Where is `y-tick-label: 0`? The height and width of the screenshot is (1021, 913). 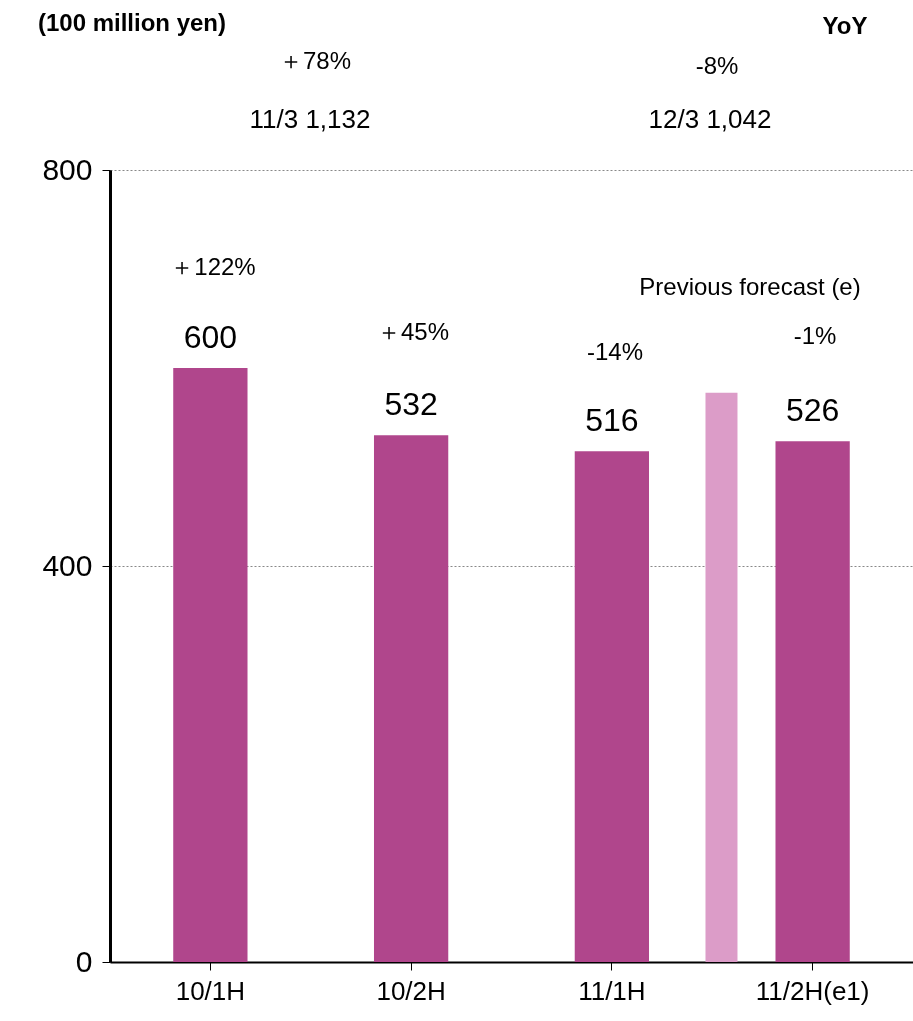 y-tick-label: 0 is located at coordinates (84, 961).